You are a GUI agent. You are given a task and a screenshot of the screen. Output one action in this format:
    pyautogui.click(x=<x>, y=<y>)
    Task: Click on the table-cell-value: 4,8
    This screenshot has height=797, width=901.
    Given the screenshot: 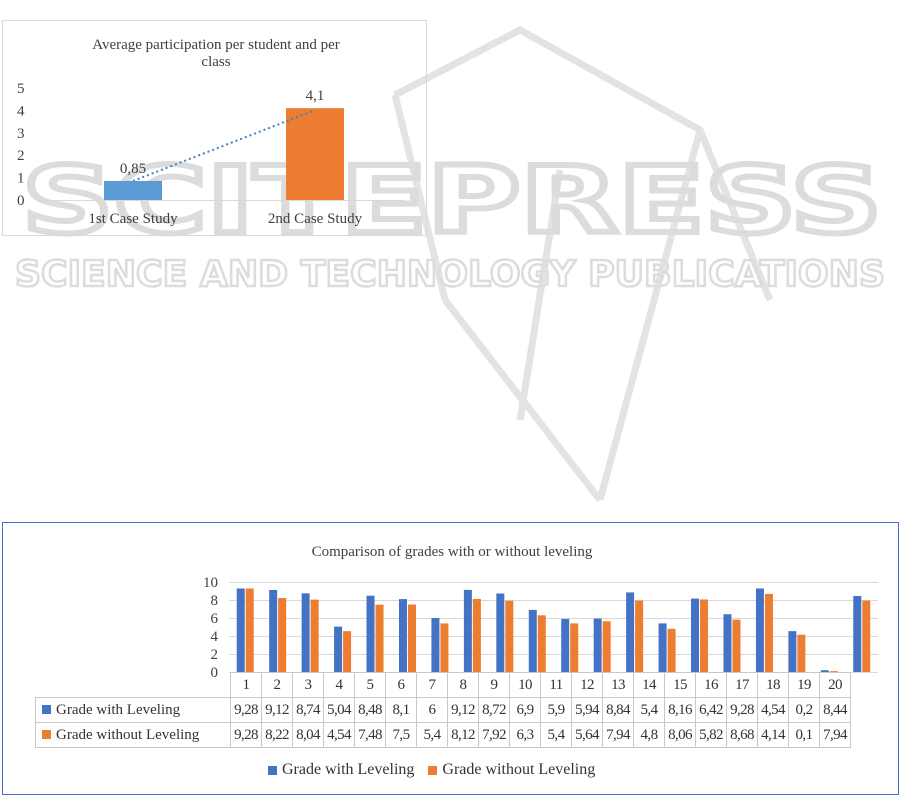 What is the action you would take?
    pyautogui.click(x=649, y=735)
    